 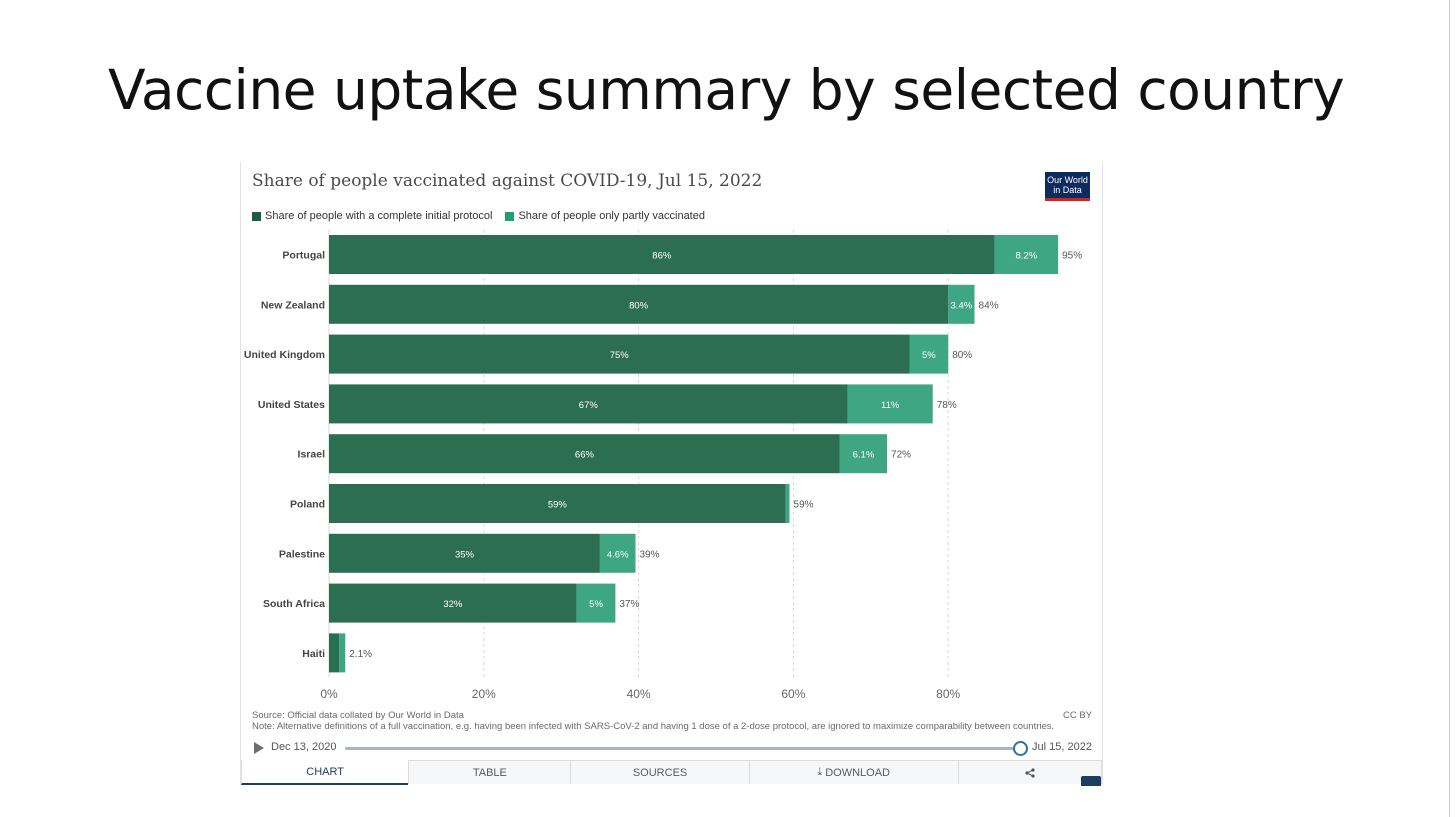 I want to click on category-label: Palestine, so click(x=302, y=554).